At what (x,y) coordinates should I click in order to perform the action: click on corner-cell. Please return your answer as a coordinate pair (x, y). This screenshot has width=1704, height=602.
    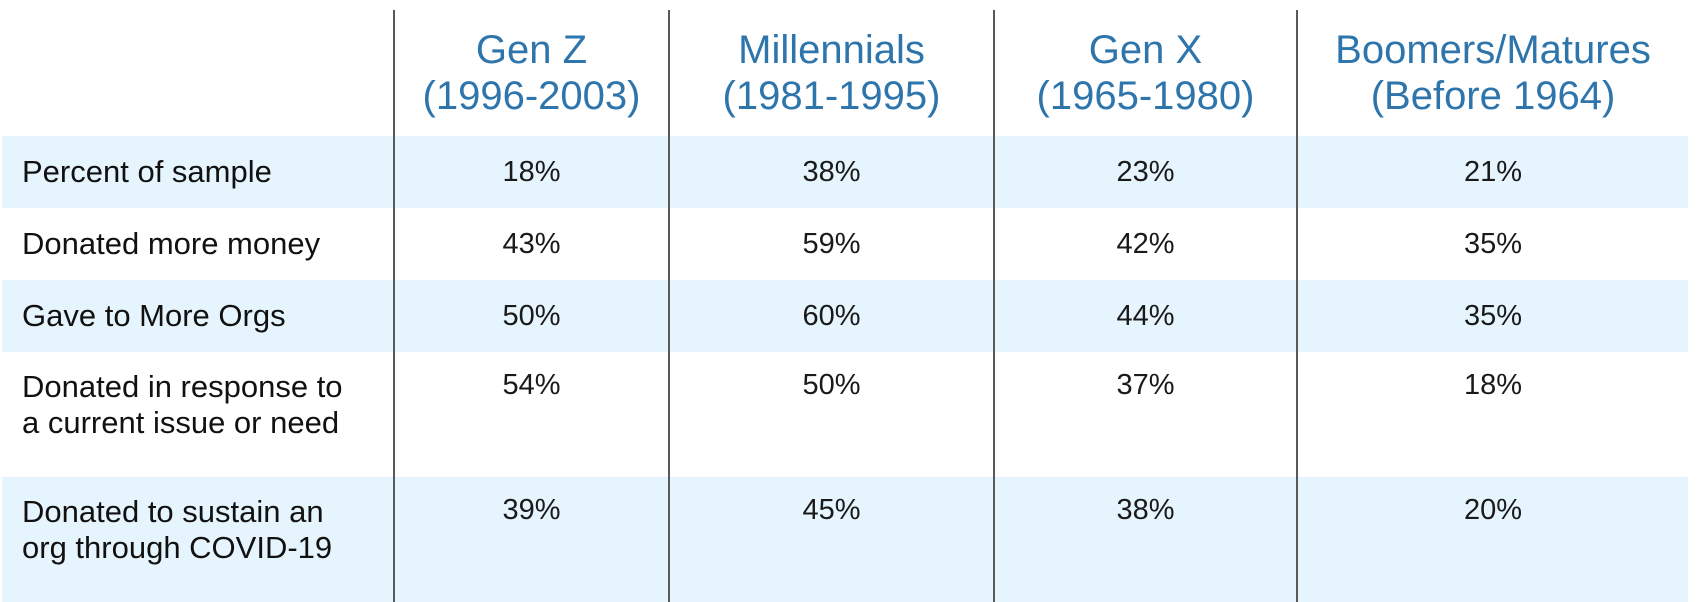
    Looking at the image, I should click on (198, 73).